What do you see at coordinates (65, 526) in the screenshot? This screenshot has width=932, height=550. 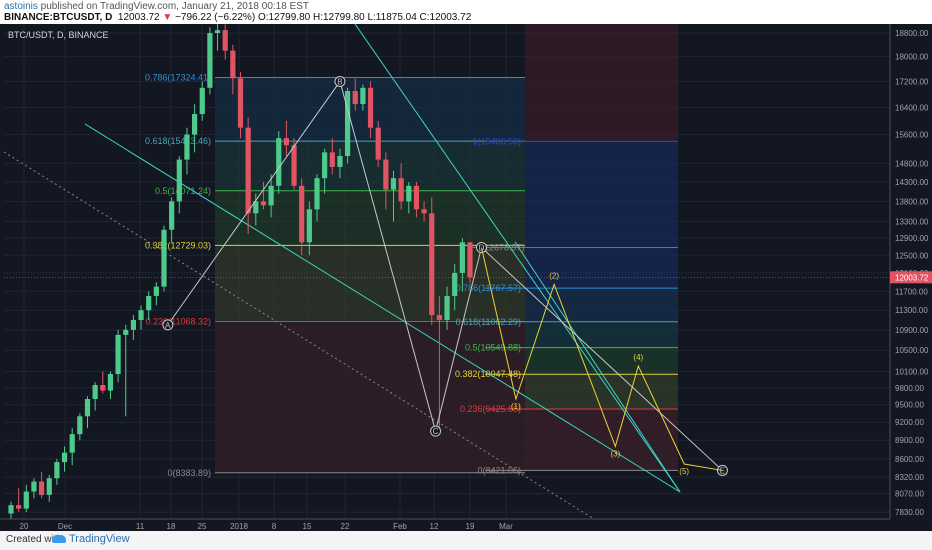 I see `time-axis-label: Dec` at bounding box center [65, 526].